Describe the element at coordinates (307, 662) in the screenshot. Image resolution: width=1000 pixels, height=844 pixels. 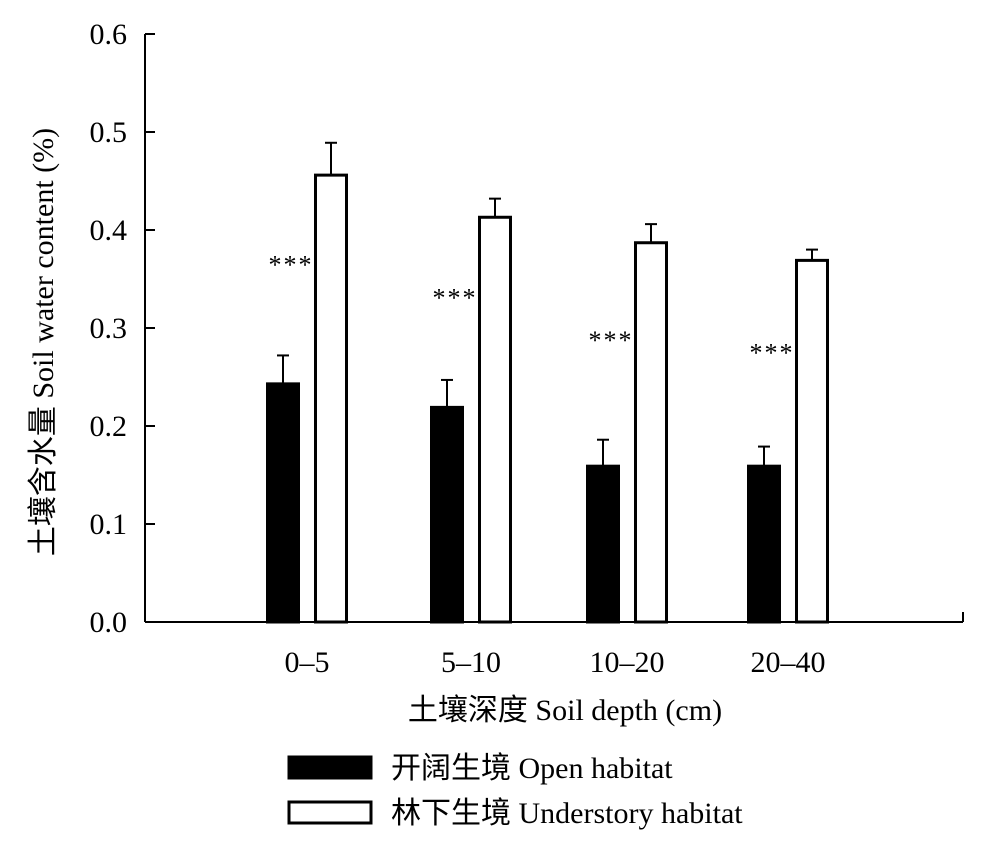
I see `x-tick-label: 0–5` at that location.